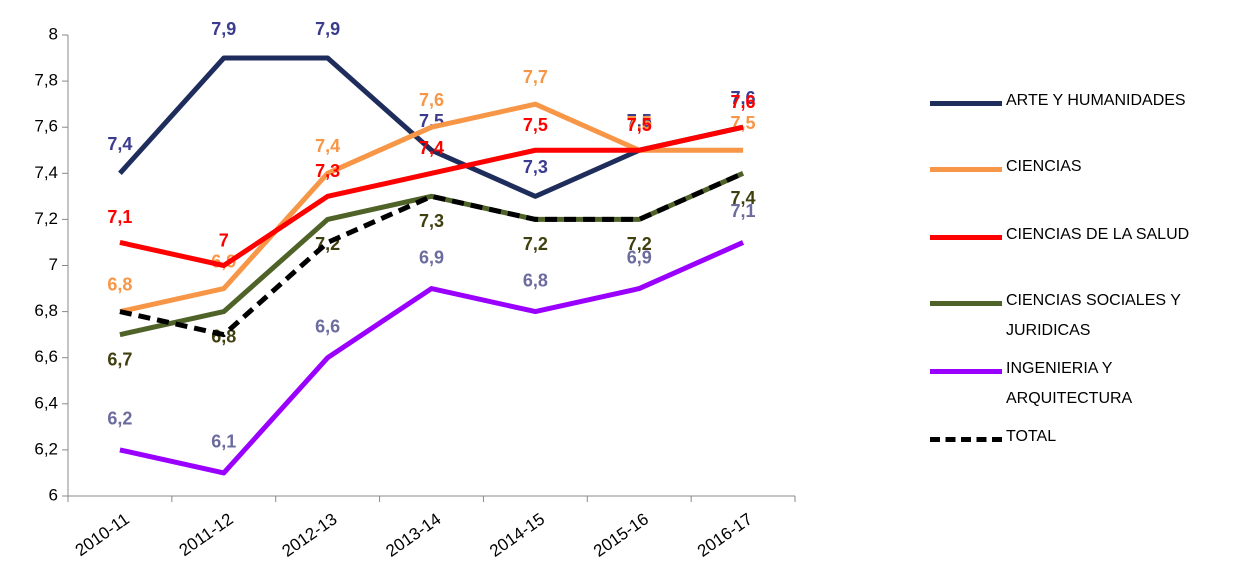  I want to click on x-tick-label: 2013-14, so click(413, 534).